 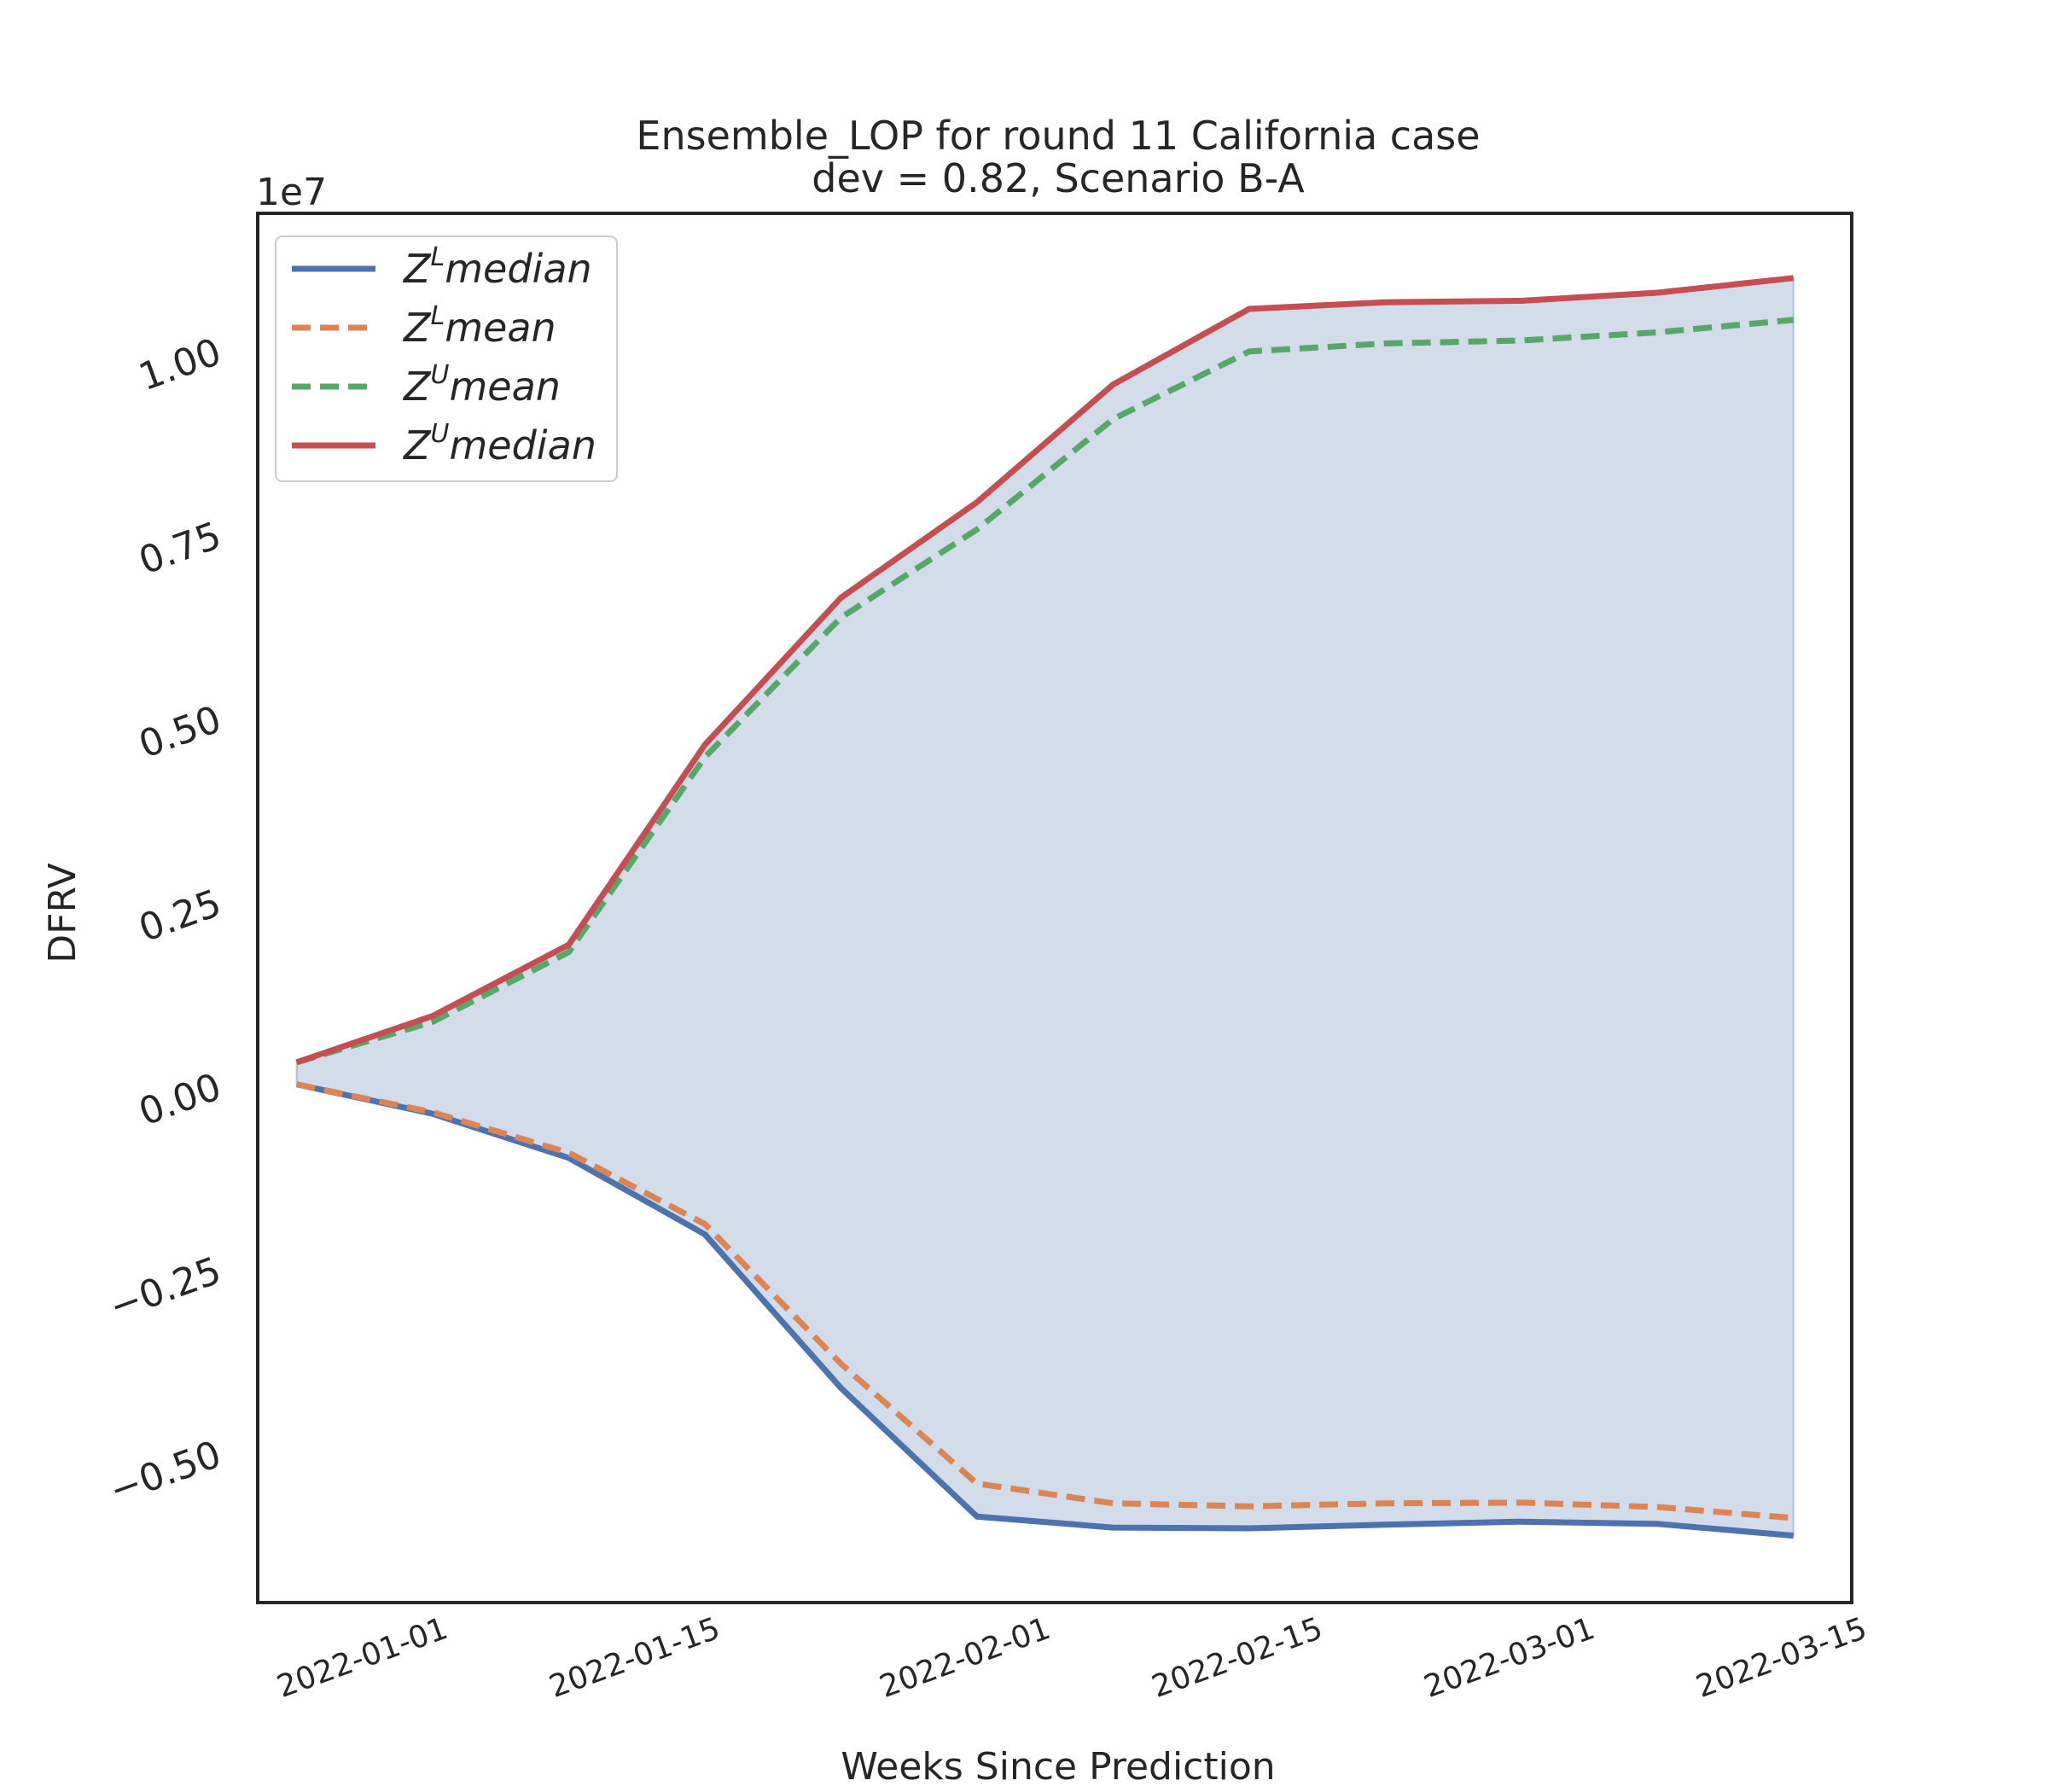 What do you see at coordinates (1058, 1767) in the screenshot?
I see `x-axis-label: Weeks Since Prediction` at bounding box center [1058, 1767].